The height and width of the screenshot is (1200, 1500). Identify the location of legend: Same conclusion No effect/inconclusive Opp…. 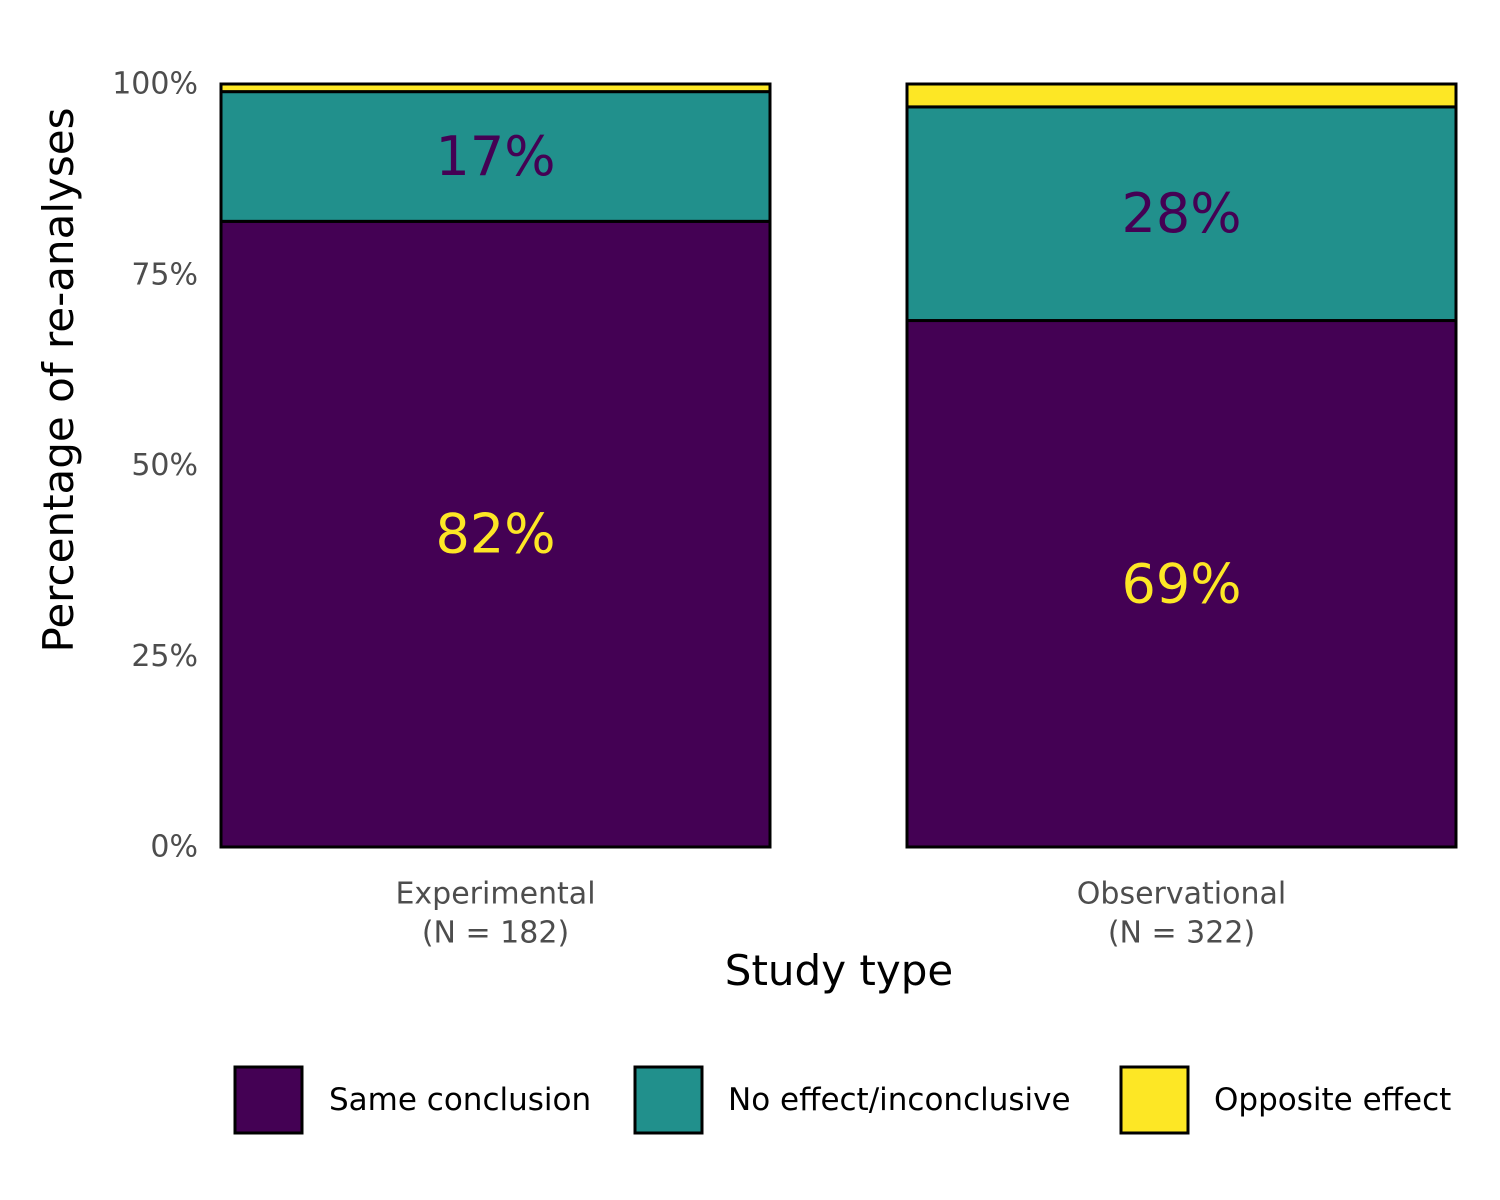
(842, 1100).